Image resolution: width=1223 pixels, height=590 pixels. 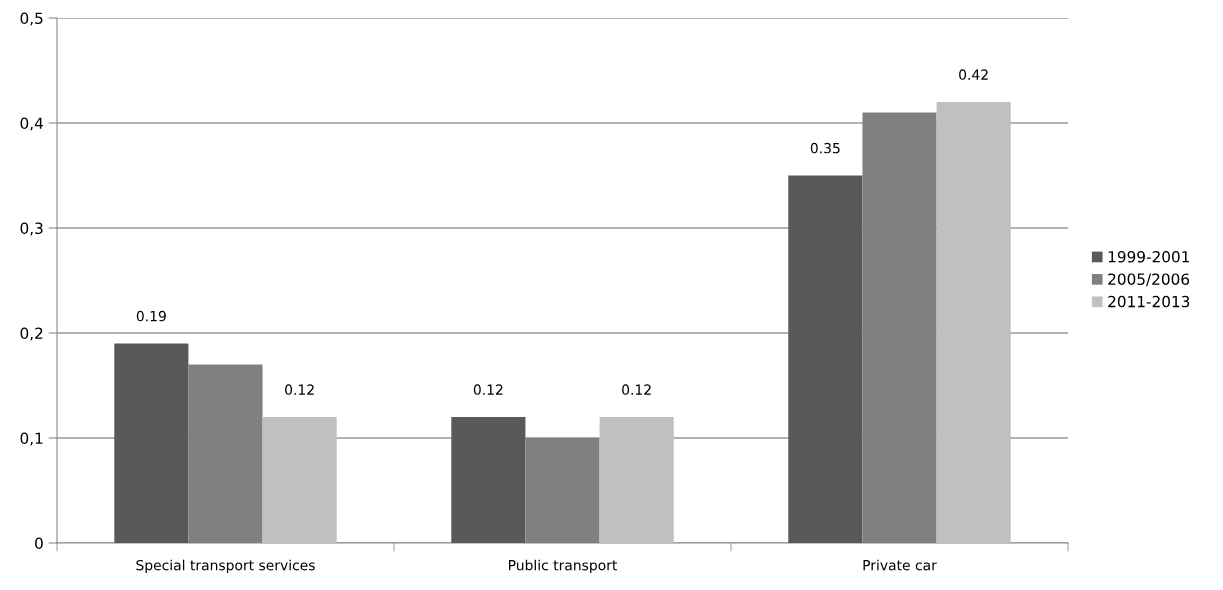 What do you see at coordinates (973, 74) in the screenshot?
I see `data-label: 0.42` at bounding box center [973, 74].